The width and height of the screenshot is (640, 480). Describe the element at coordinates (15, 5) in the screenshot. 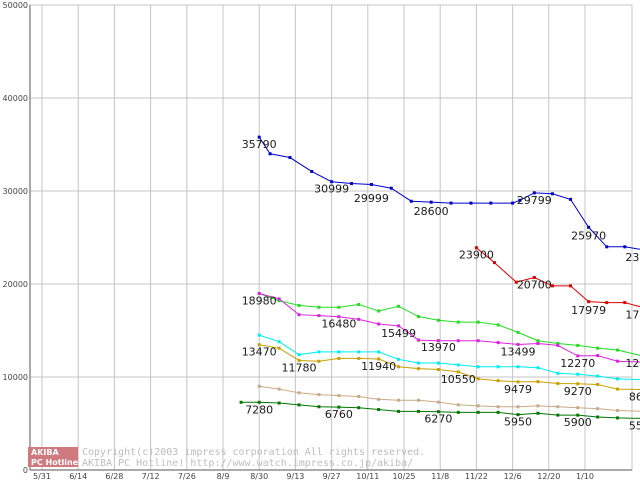

I see `y-tick-label: 50000` at that location.